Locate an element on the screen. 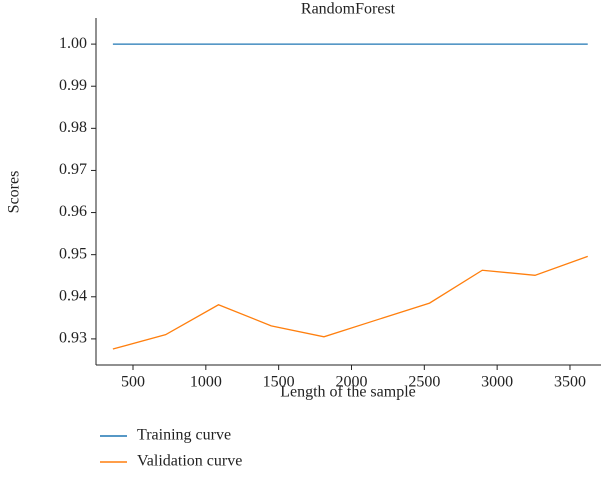 The width and height of the screenshot is (605, 502). x-tick-label: 2000 is located at coordinates (351, 382).